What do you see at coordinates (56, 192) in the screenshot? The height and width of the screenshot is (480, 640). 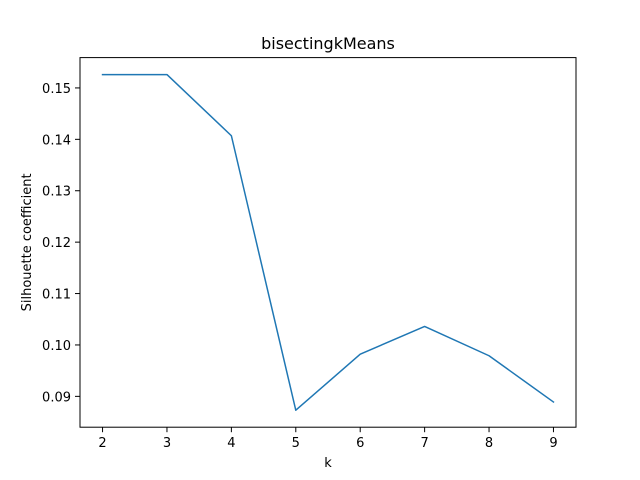 I see `y-tick-label: 0.13` at bounding box center [56, 192].